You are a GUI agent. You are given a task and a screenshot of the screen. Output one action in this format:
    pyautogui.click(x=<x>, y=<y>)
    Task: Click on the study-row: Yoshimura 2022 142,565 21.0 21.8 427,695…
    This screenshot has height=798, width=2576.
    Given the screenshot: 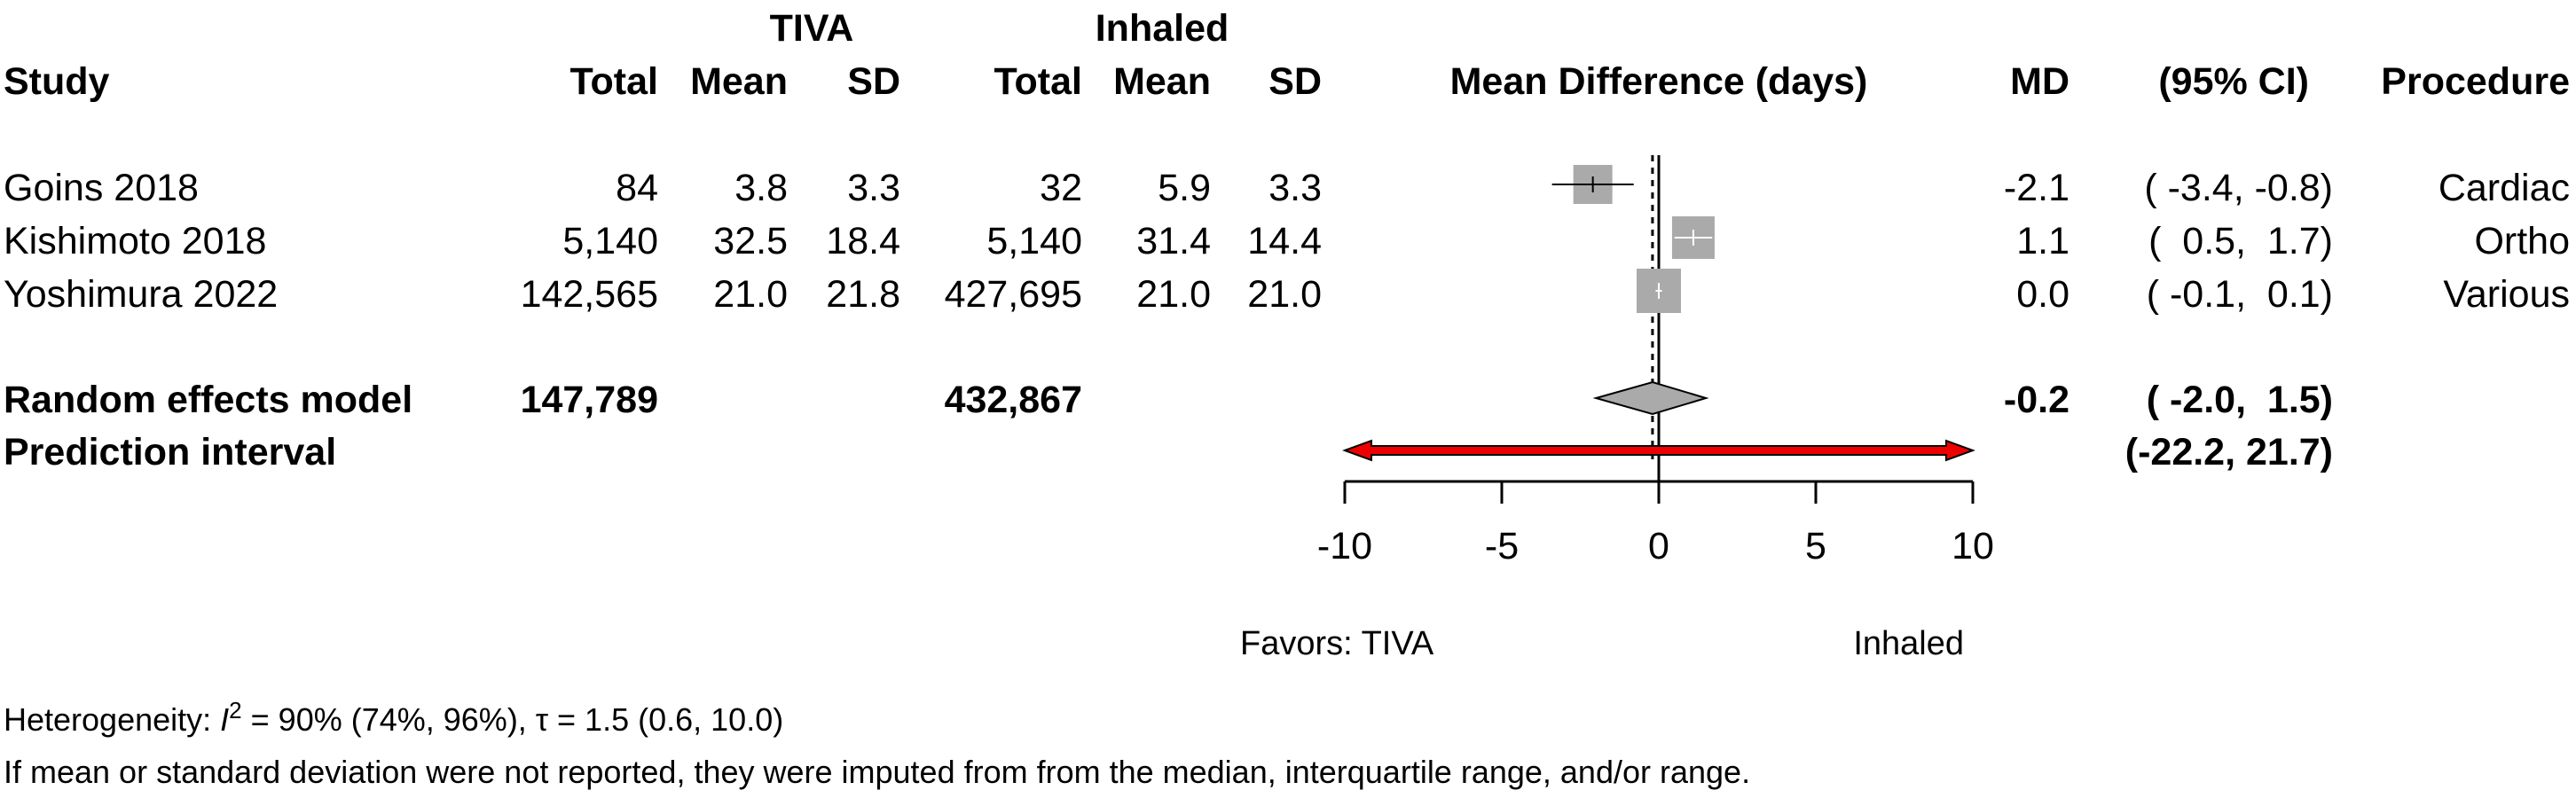 What is the action you would take?
    pyautogui.click(x=1287, y=295)
    